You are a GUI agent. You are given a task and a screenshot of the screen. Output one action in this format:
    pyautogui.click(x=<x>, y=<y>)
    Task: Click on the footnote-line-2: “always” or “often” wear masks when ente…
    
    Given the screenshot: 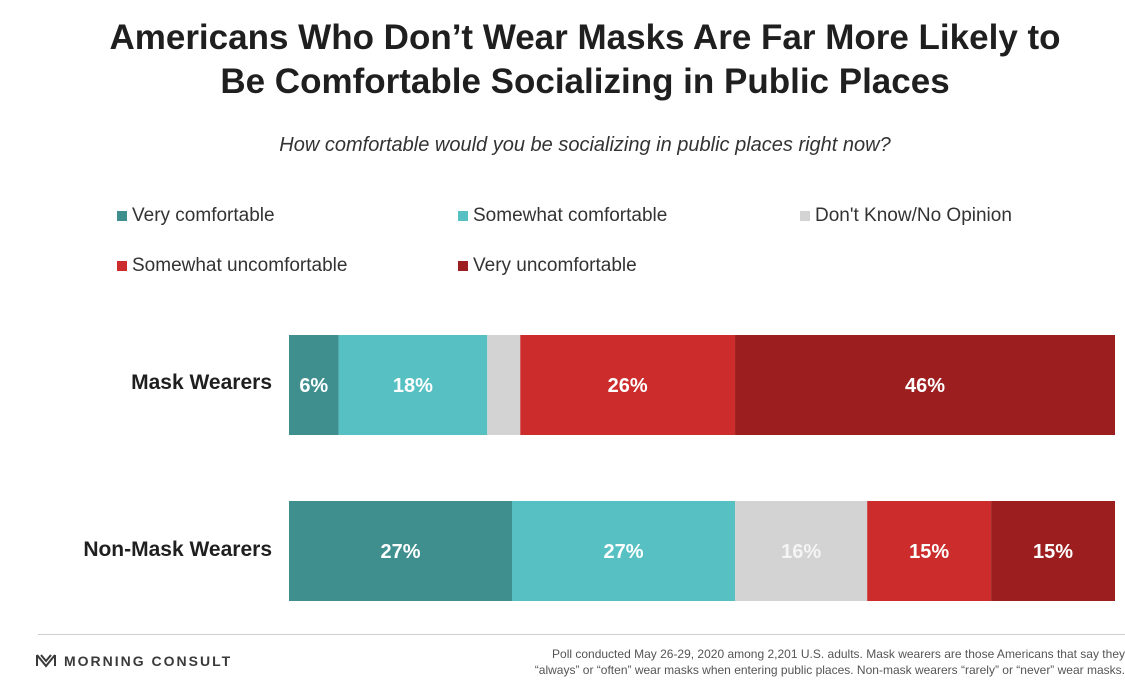 What is the action you would take?
    pyautogui.click(x=760, y=670)
    